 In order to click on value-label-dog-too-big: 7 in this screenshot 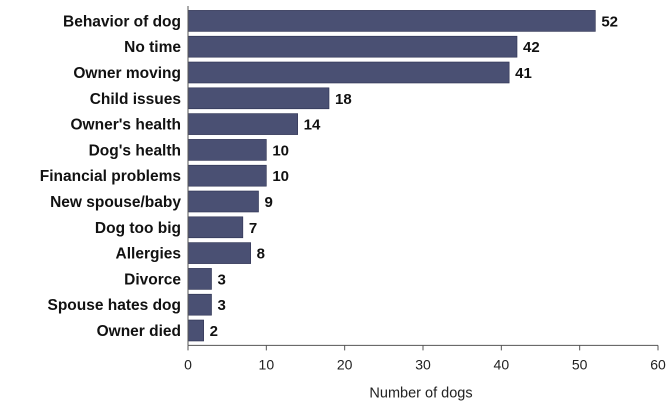, I will do `click(253, 228)`.